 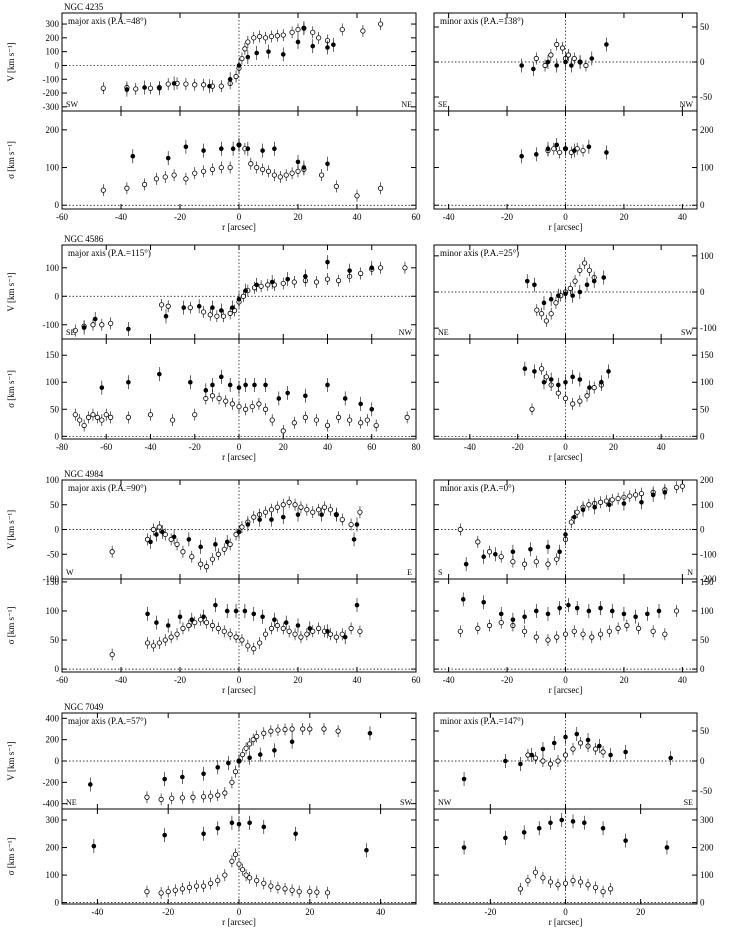 I want to click on x-tick-label: 60, so click(x=417, y=217).